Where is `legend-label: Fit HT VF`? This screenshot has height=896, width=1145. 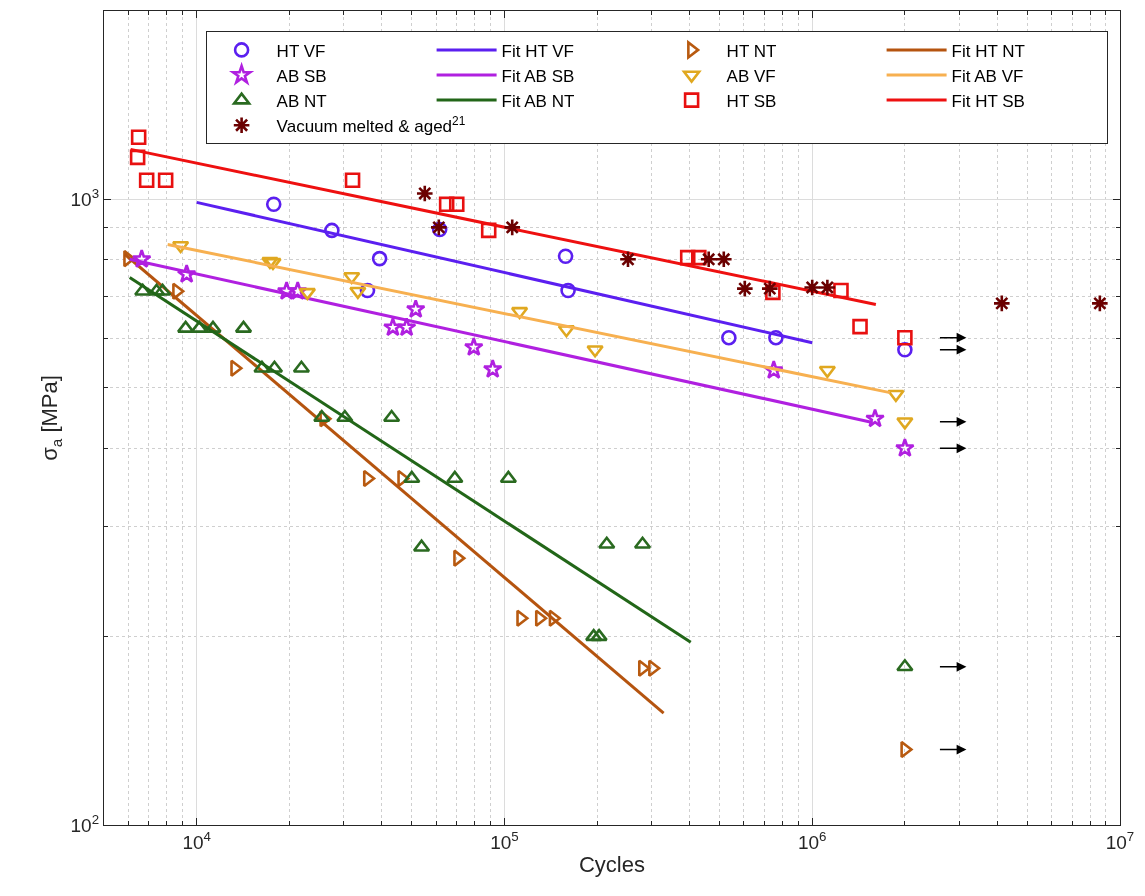 legend-label: Fit HT VF is located at coordinates (538, 51).